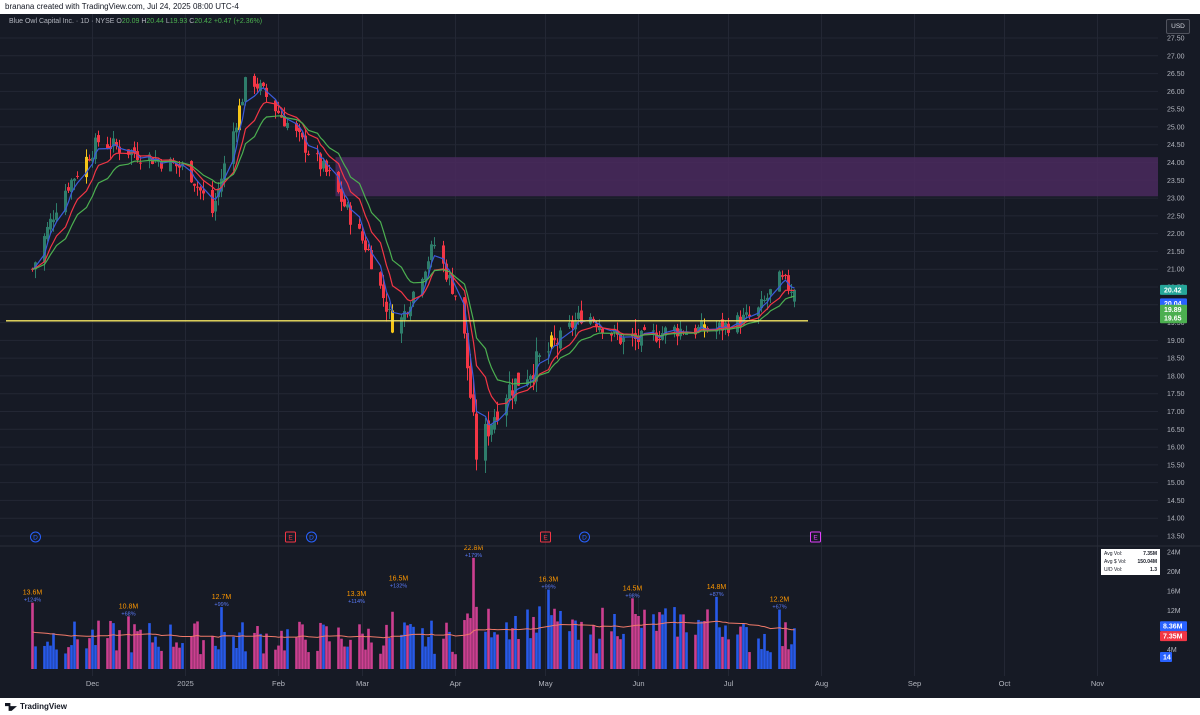  What do you see at coordinates (1178, 26) in the screenshot?
I see `currency-button: USD` at bounding box center [1178, 26].